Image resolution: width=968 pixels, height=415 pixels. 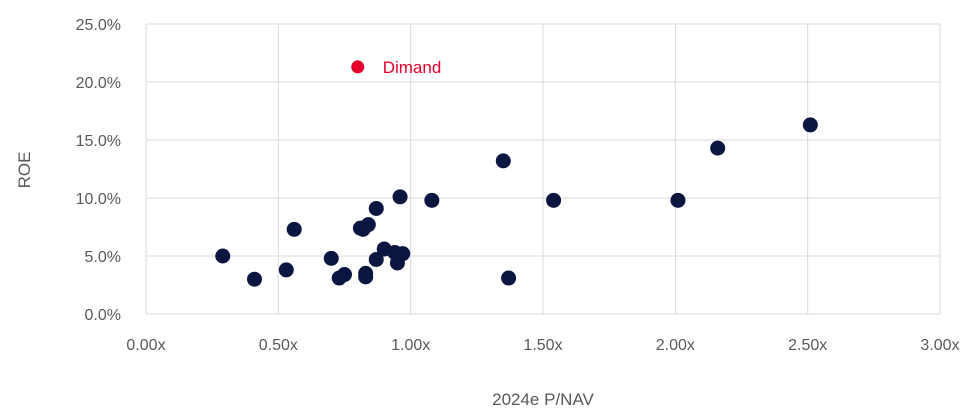 I want to click on x-tick-label: 1.50x, so click(x=542, y=345).